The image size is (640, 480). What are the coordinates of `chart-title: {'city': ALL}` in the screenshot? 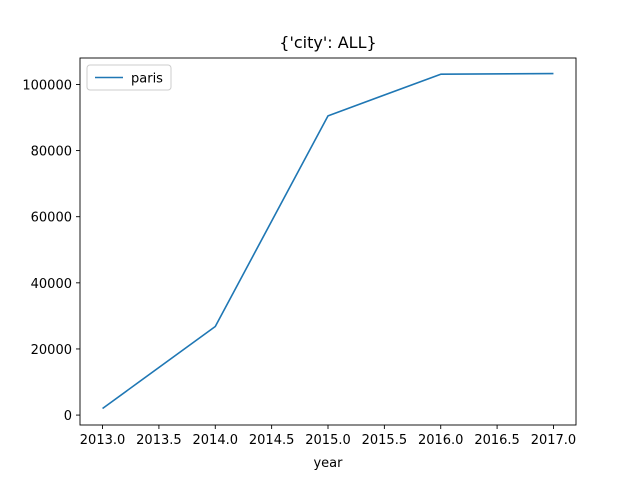 It's located at (327, 42).